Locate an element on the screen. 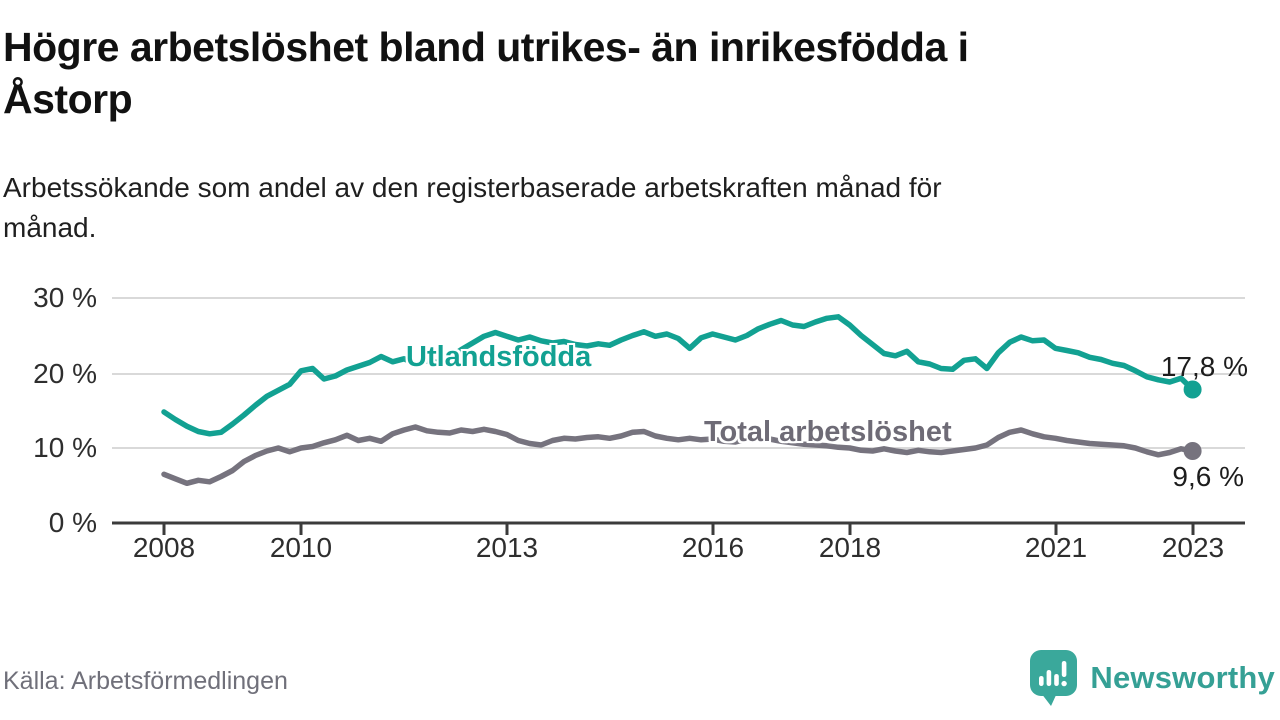  y-tick-label-20: 20 % is located at coordinates (65, 373).